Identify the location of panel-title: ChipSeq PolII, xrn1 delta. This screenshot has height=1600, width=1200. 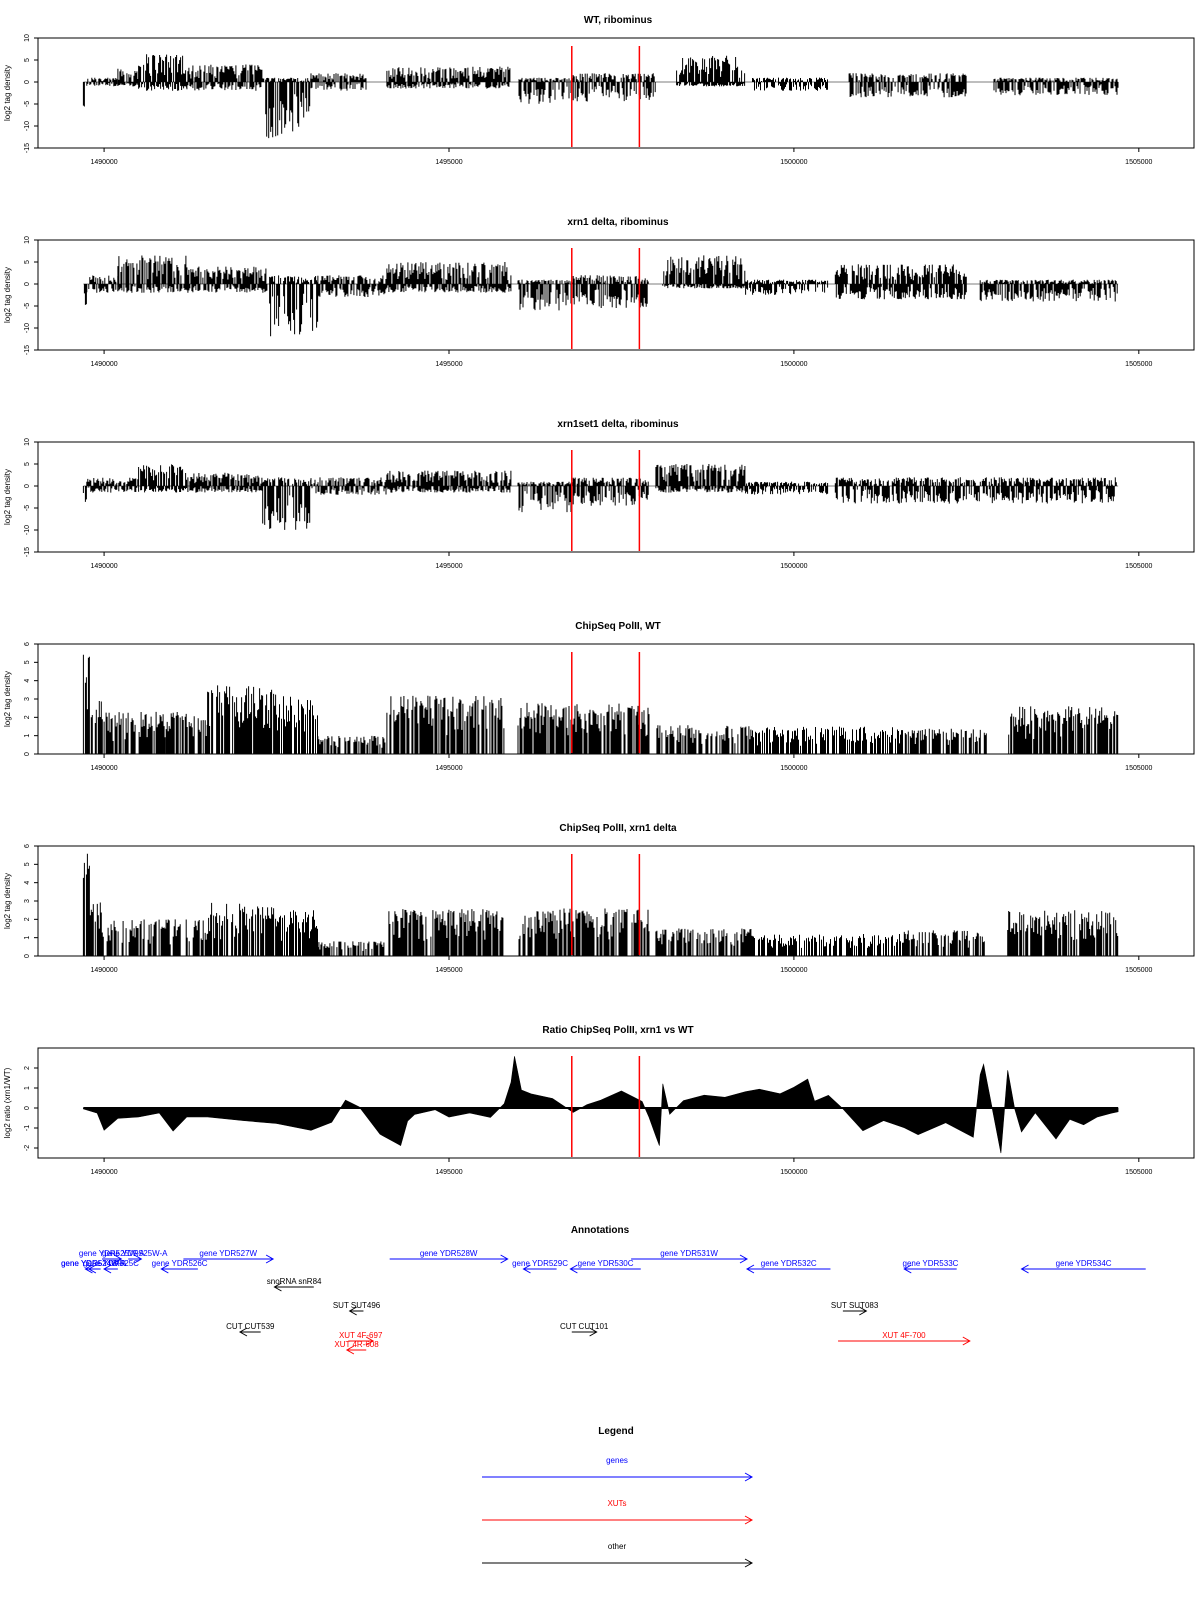
(618, 828).